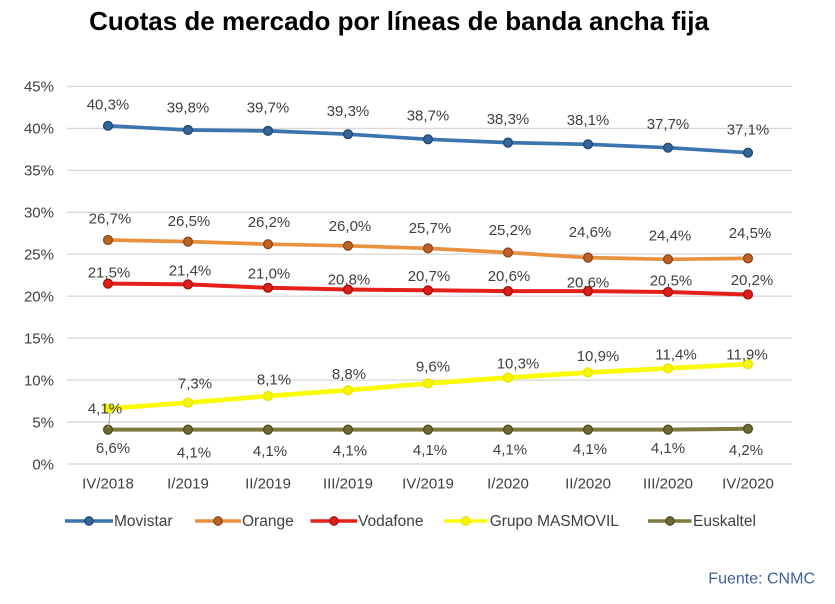  Describe the element at coordinates (433, 366) in the screenshot. I see `svg-text: 9,6%` at that location.